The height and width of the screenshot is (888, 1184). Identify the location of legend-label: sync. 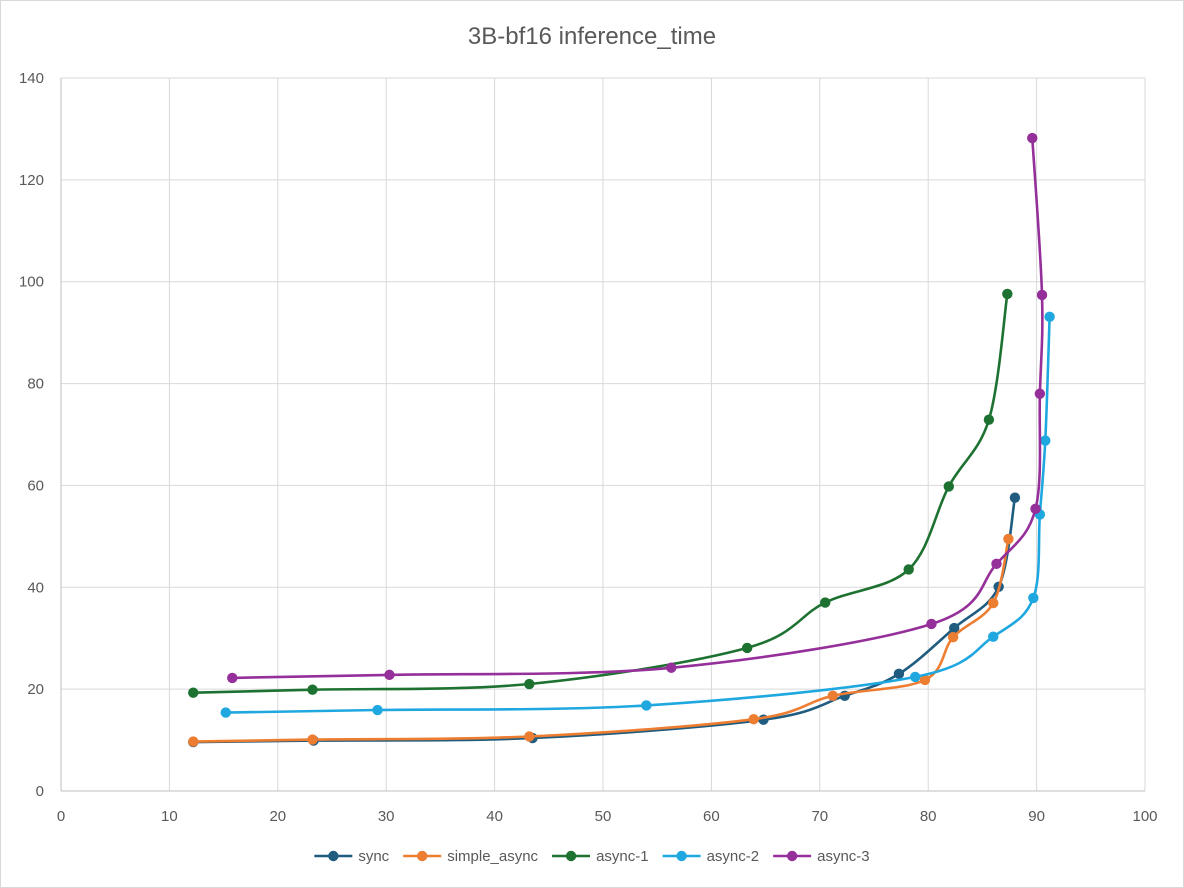
(373, 856).